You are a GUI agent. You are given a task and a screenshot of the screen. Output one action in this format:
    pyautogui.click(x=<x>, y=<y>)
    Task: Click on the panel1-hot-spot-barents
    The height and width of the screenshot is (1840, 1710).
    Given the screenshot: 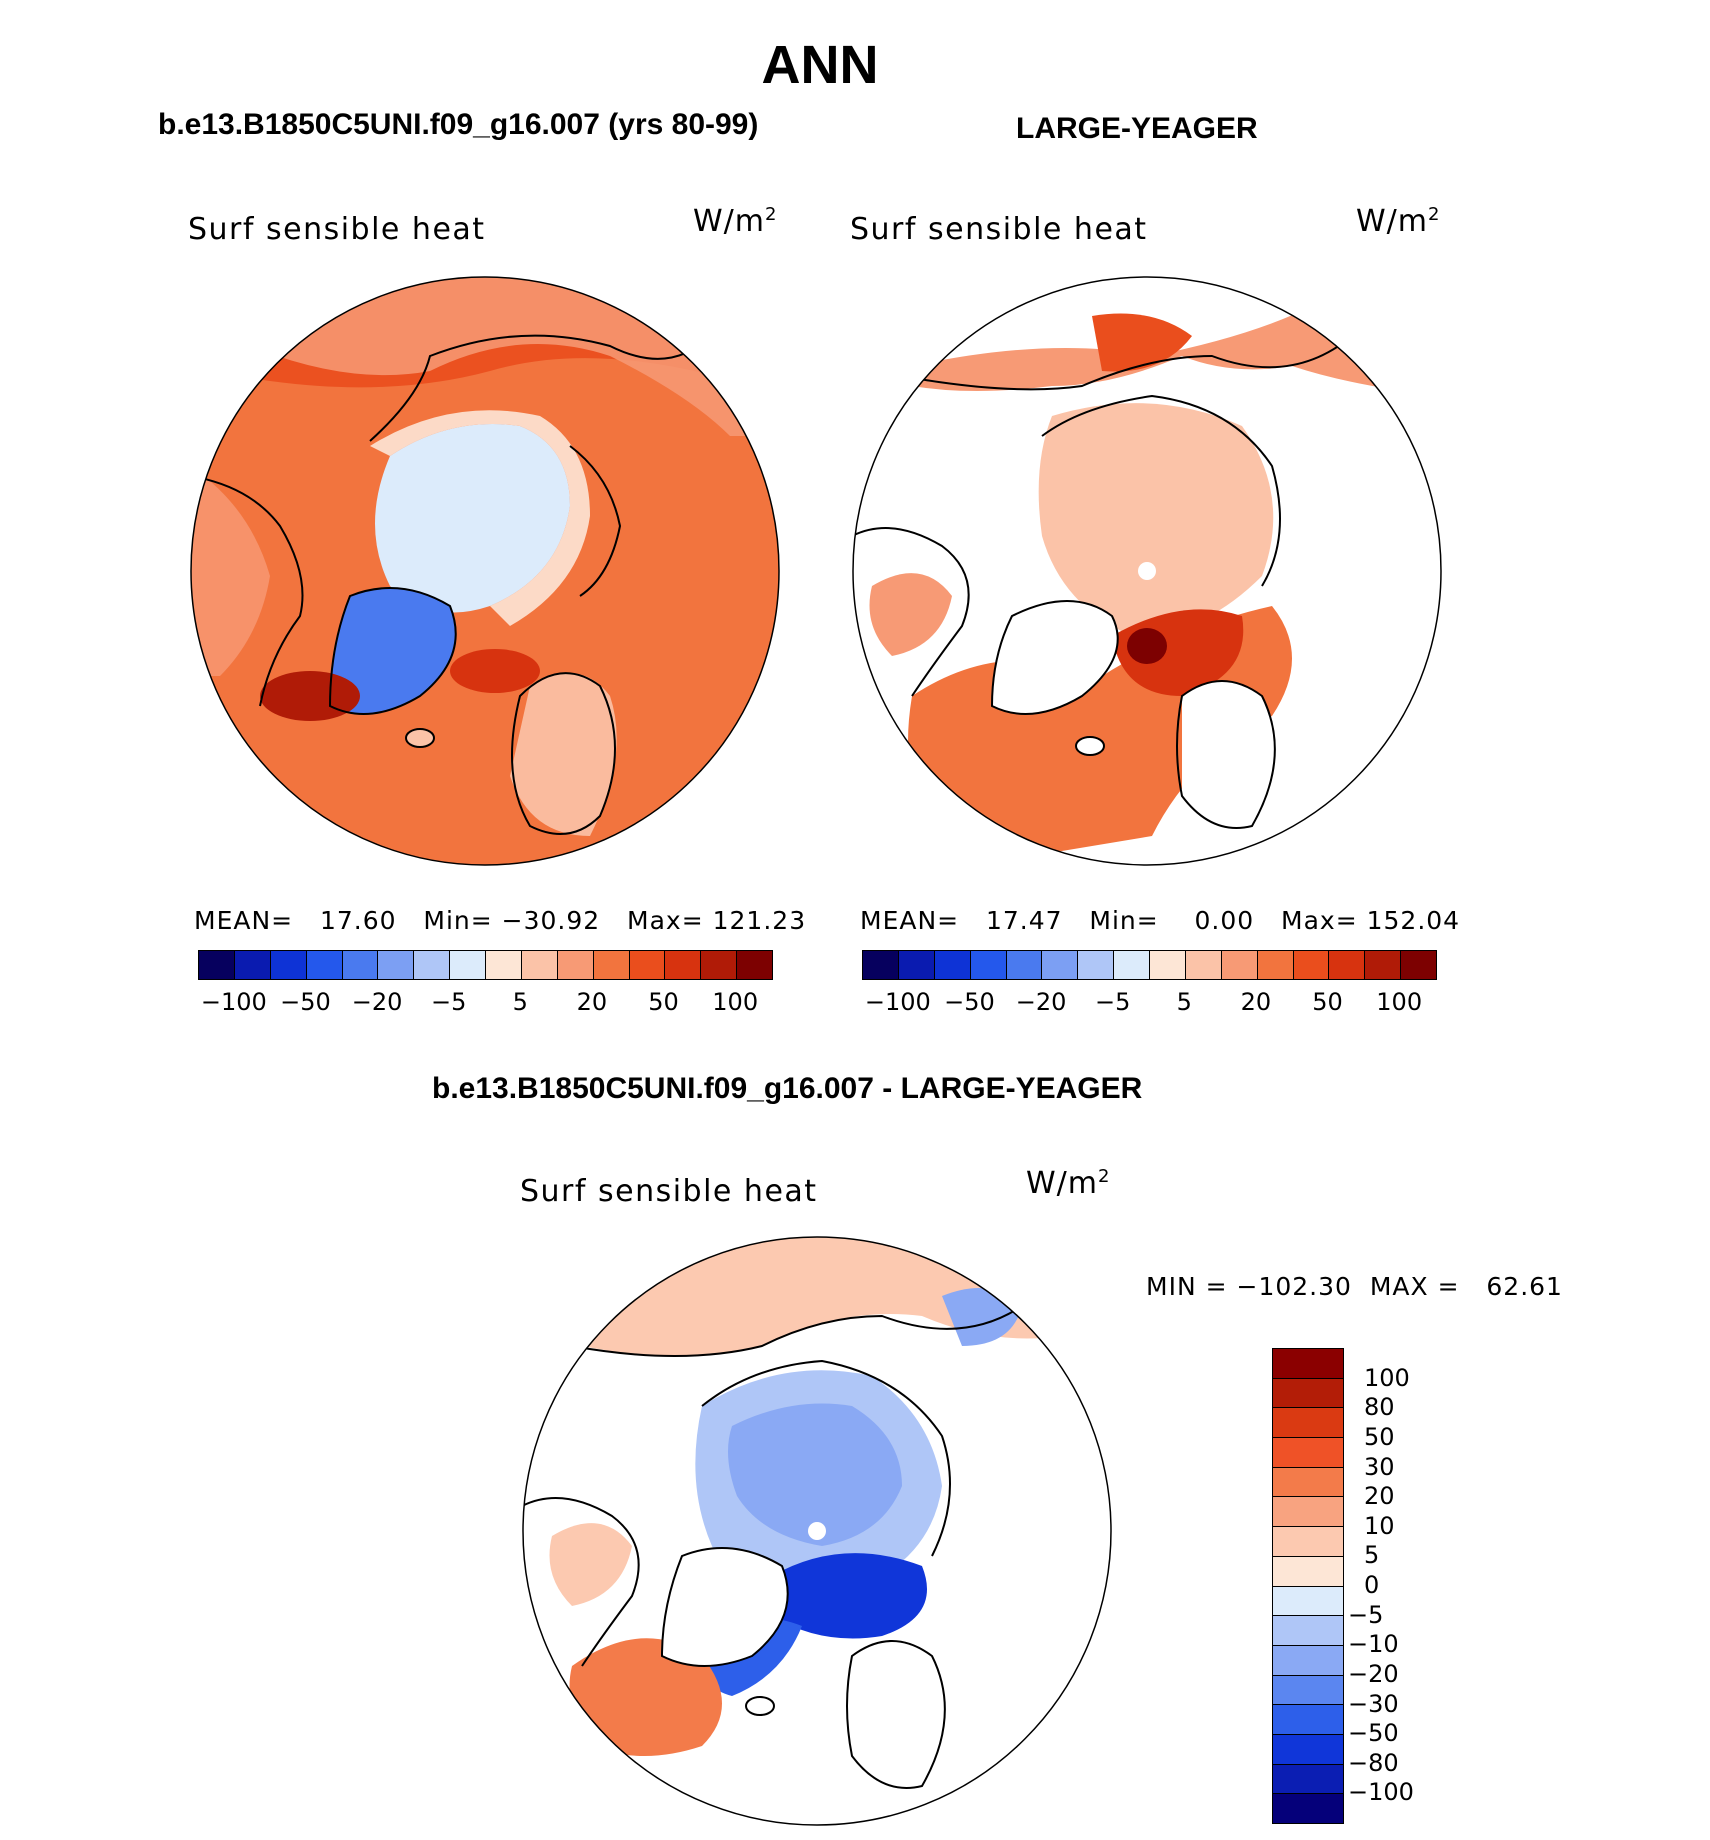 What is the action you would take?
    pyautogui.click(x=495, y=671)
    